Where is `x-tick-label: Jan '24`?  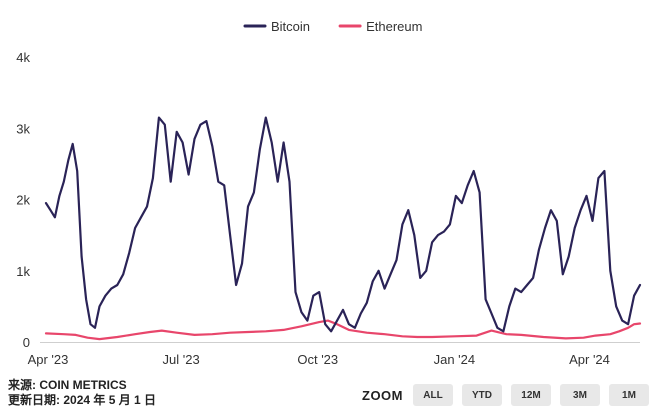
x-tick-label: Jan '24 is located at coordinates (455, 359).